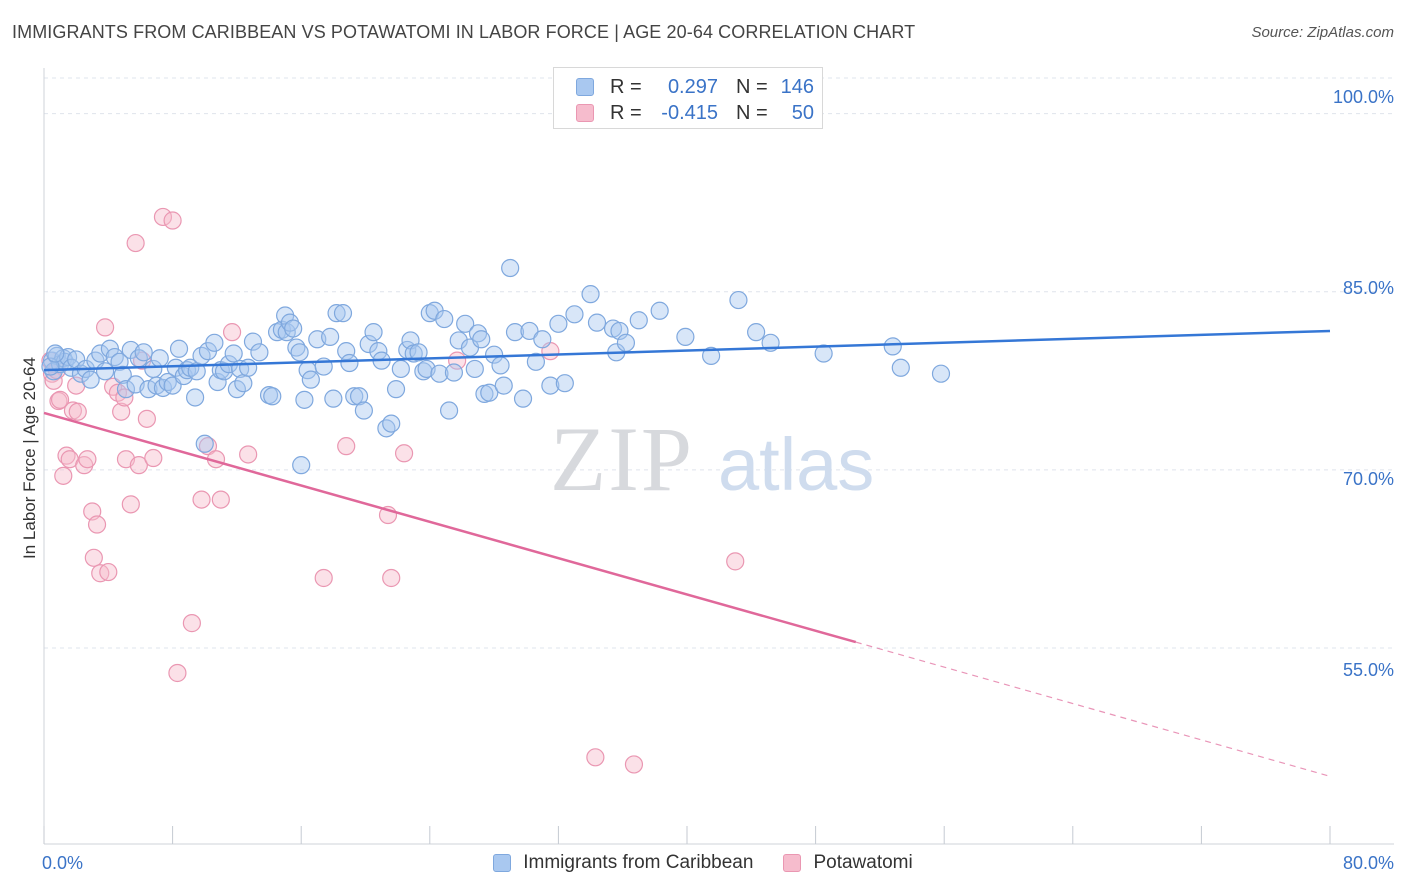  I want to click on watermark-zip: ZIP, so click(622, 459).